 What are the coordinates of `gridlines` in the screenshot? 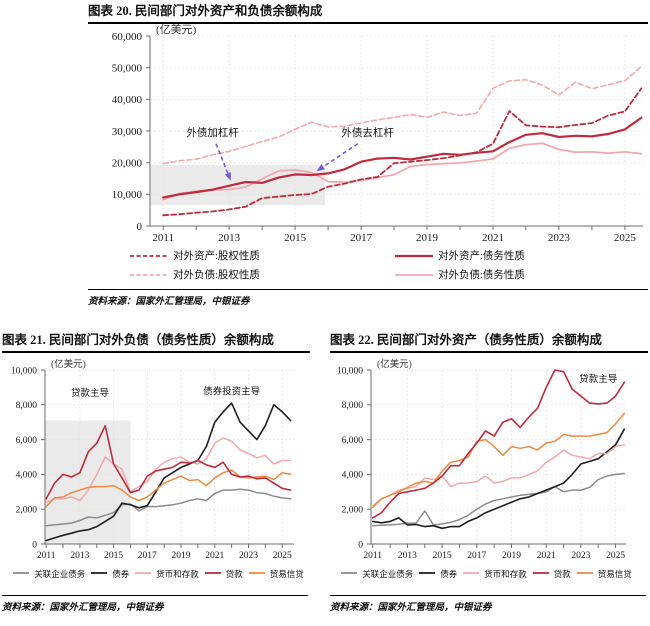 It's located at (498, 456).